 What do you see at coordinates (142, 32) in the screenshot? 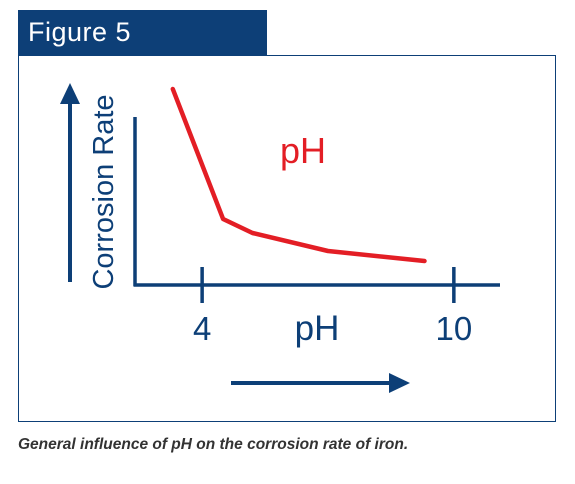
I see `figure-label: Figure 5` at bounding box center [142, 32].